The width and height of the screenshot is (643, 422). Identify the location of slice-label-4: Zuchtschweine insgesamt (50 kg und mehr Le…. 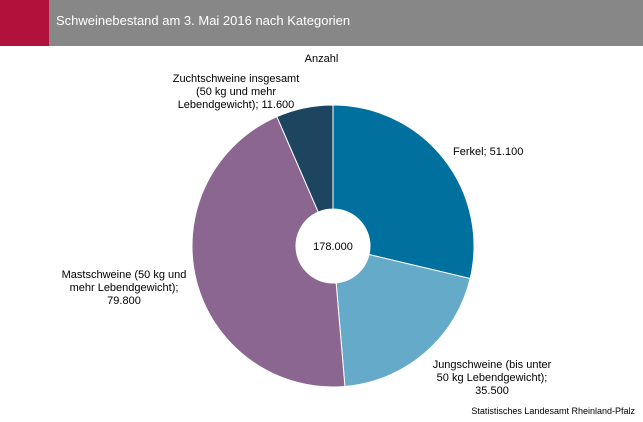
(236, 92).